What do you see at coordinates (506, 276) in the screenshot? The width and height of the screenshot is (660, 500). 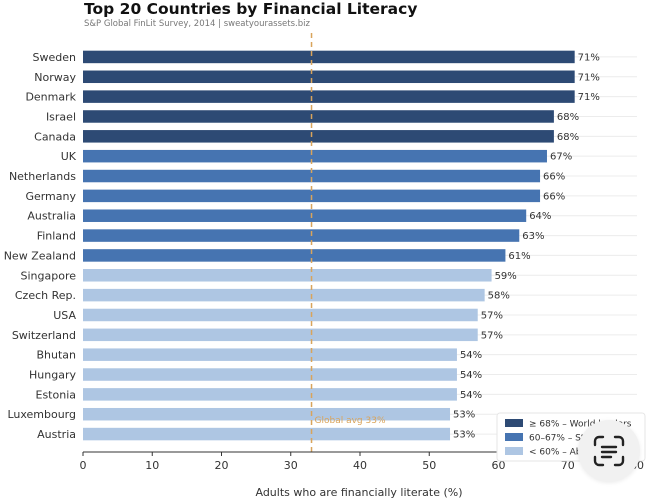 I see `value-label: 59%` at bounding box center [506, 276].